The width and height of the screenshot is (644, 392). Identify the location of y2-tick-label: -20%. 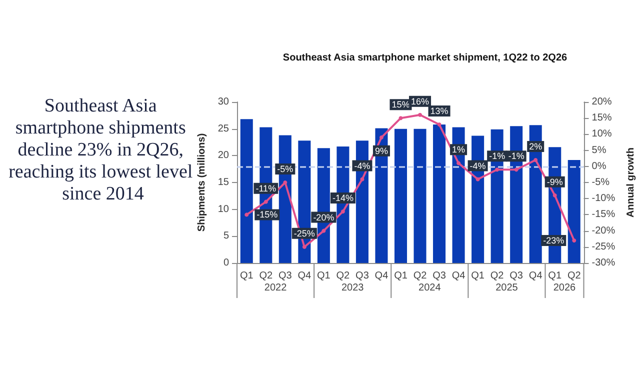
(604, 230).